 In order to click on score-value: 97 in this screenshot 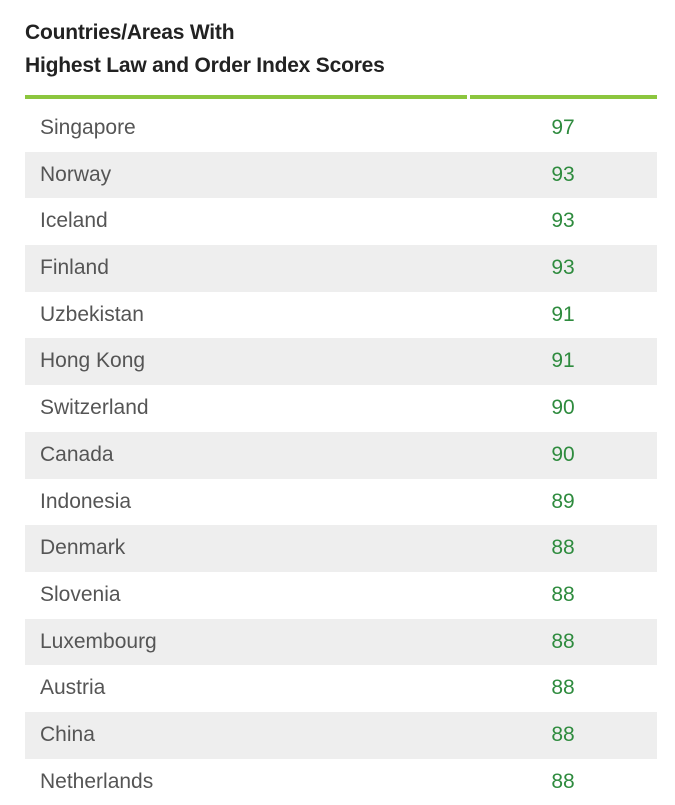, I will do `click(563, 127)`.